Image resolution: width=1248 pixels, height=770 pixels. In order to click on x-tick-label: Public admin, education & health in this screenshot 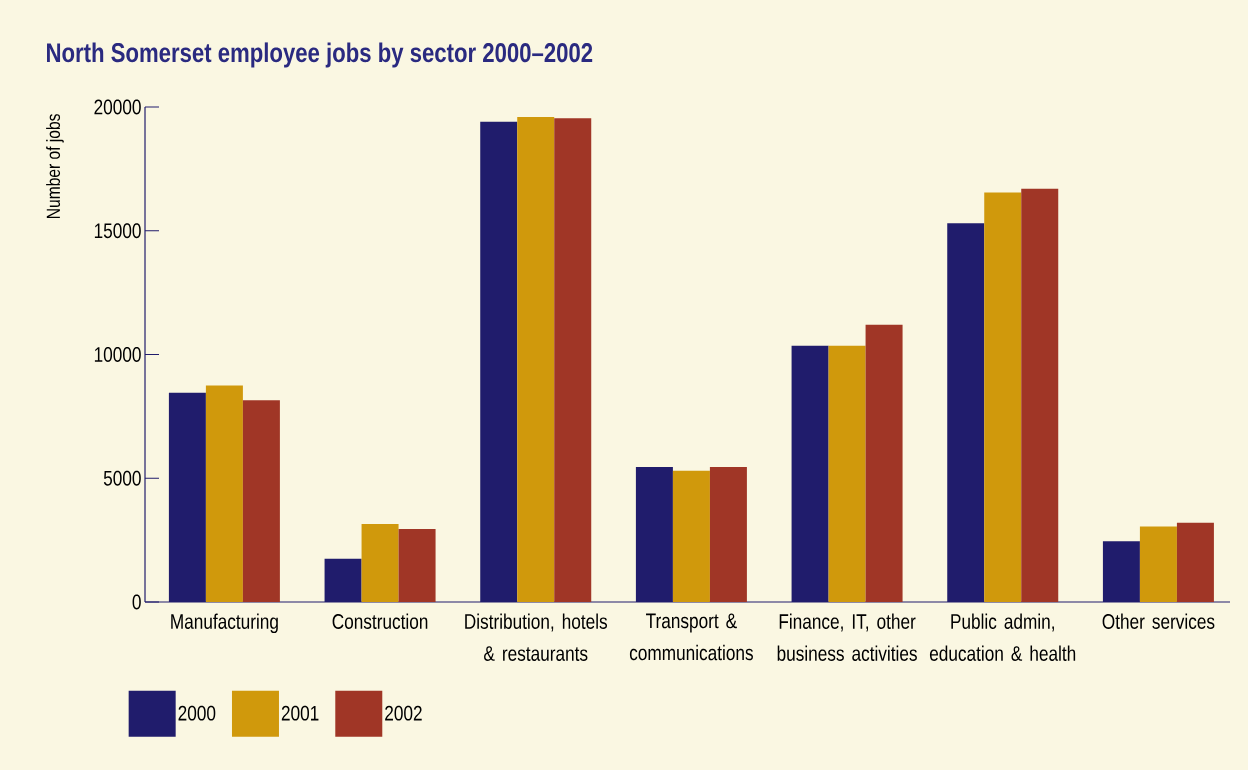, I will do `click(1002, 637)`.